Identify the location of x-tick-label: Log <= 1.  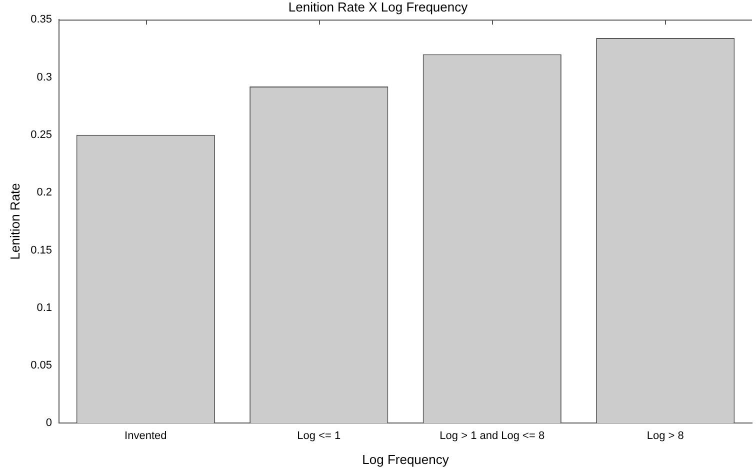
(319, 436).